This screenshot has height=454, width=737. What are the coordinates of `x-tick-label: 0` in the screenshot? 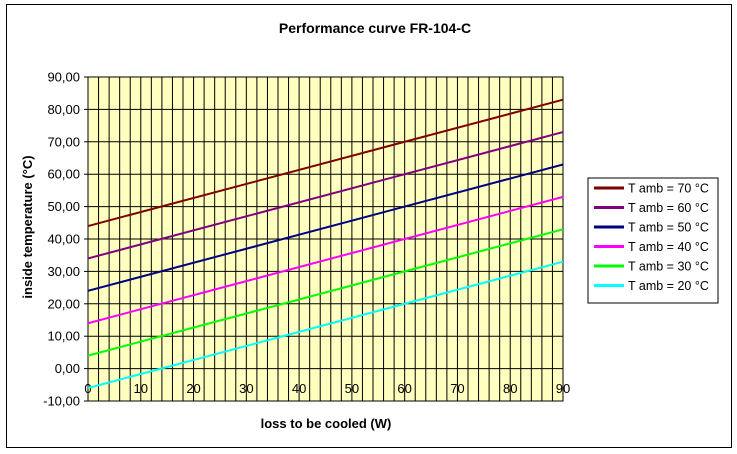 It's located at (87, 388).